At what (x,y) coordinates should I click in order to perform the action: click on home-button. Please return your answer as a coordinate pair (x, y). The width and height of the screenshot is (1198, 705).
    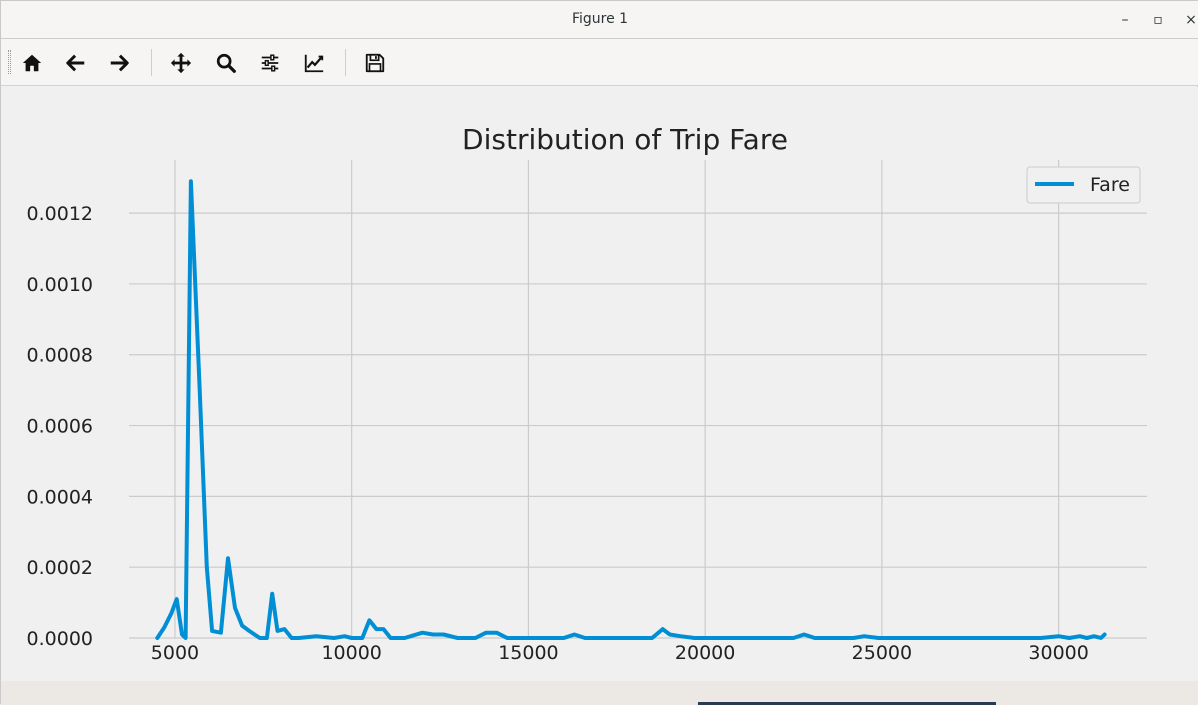
    Looking at the image, I should click on (32, 63).